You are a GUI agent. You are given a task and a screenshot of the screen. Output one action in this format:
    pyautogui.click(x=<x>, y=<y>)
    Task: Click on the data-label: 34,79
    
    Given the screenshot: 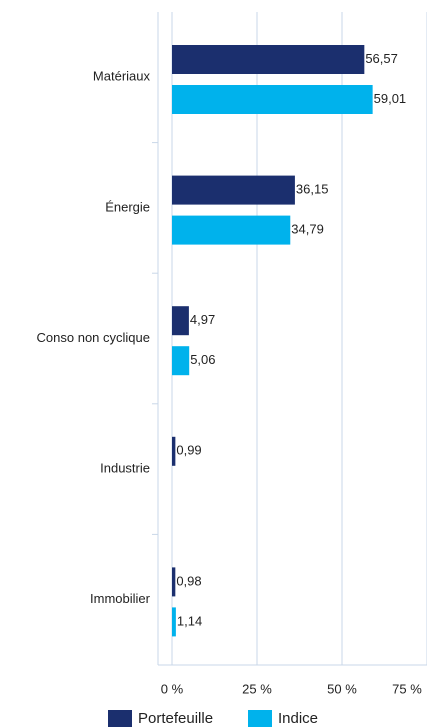 What is the action you would take?
    pyautogui.click(x=307, y=229)
    